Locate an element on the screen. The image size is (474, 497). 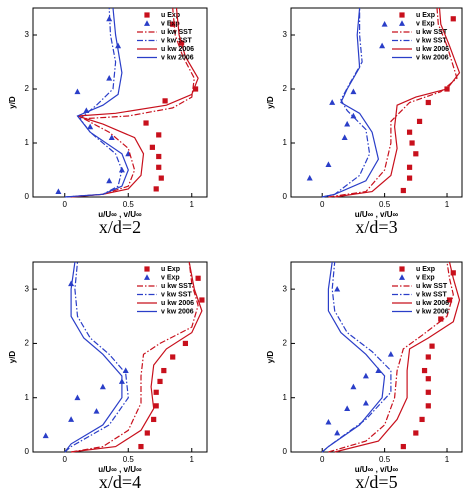
legend-label: u kw 2006 is located at coordinates (432, 49).